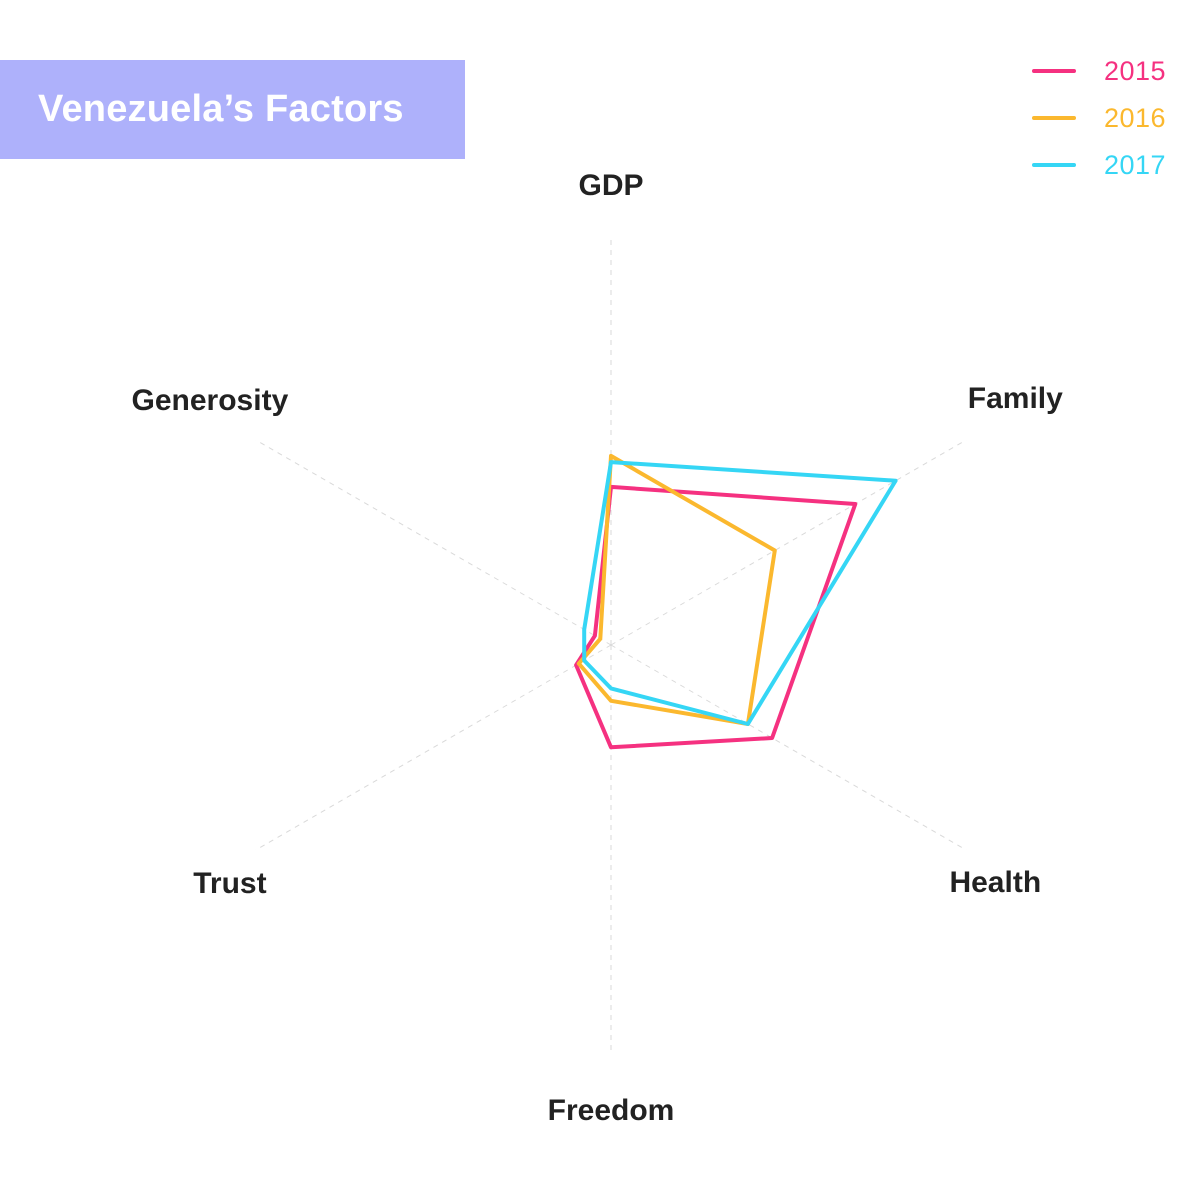  I want to click on axis-label-family: Family, so click(1015, 398).